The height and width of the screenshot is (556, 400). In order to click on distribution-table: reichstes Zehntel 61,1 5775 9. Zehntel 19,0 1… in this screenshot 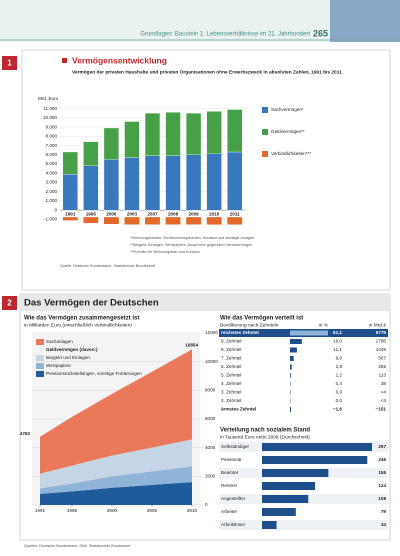, I will do `click(303, 370)`.